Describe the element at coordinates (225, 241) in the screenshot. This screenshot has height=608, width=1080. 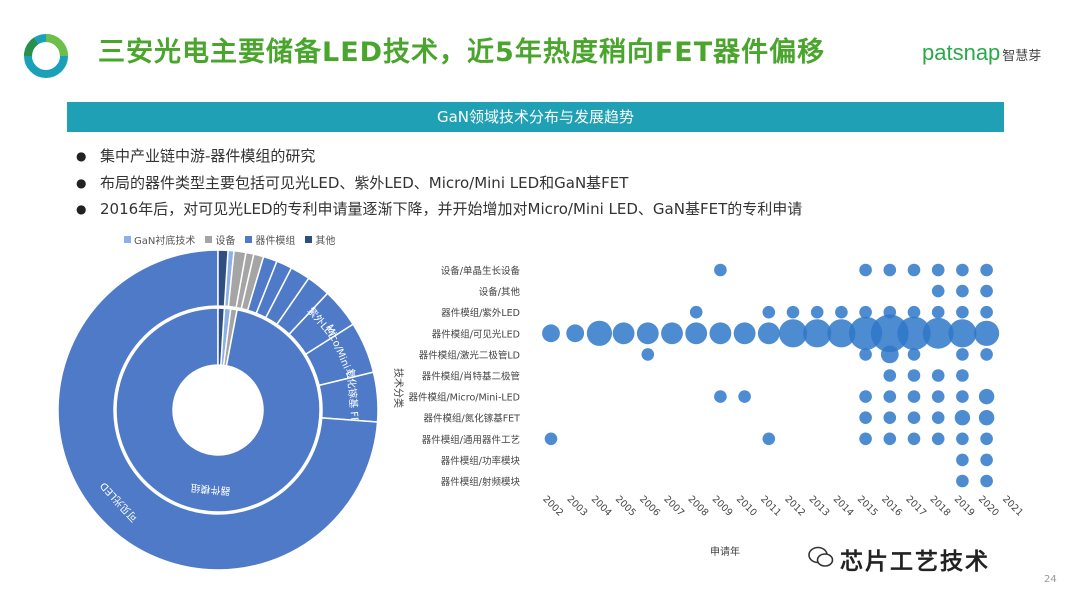
I see `legend-label: 设备` at that location.